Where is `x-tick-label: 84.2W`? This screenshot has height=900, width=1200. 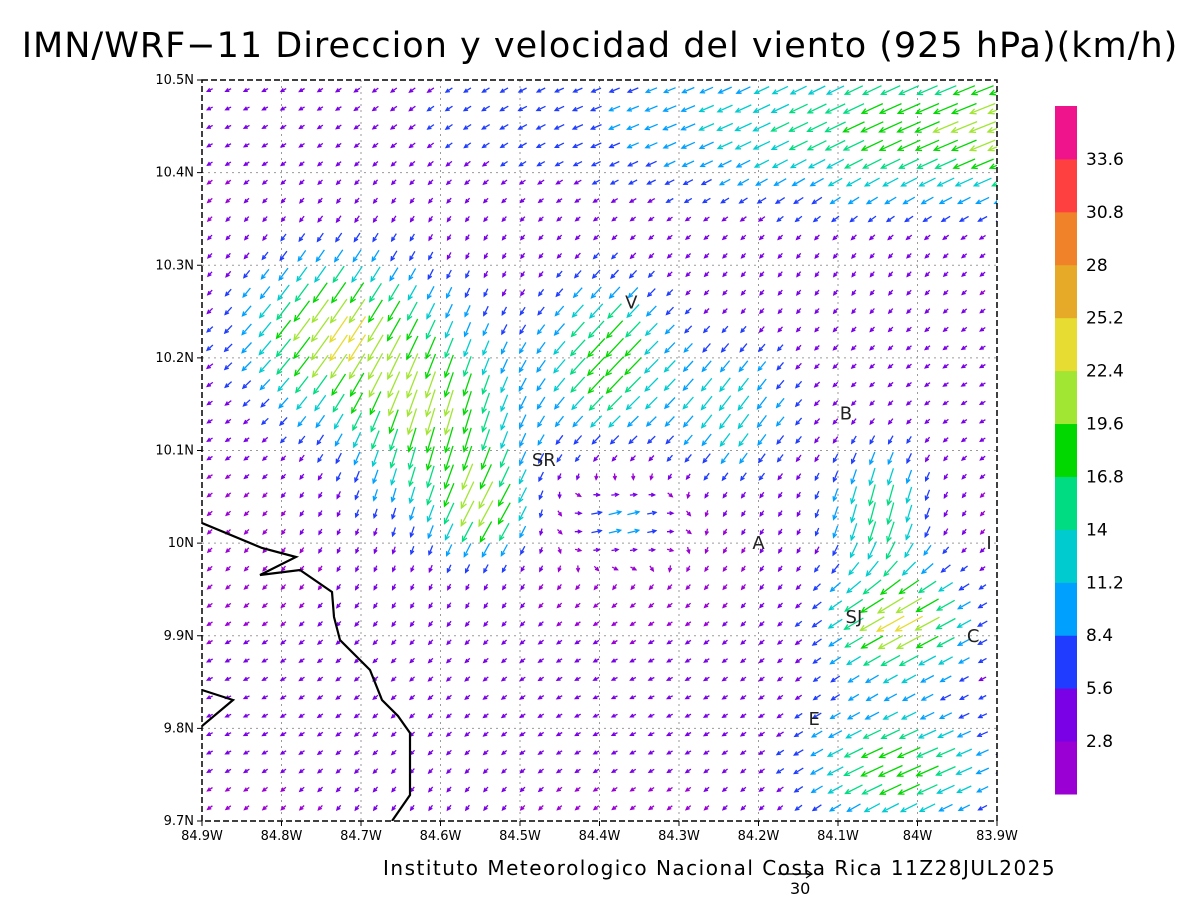 x-tick-label: 84.2W is located at coordinates (759, 836).